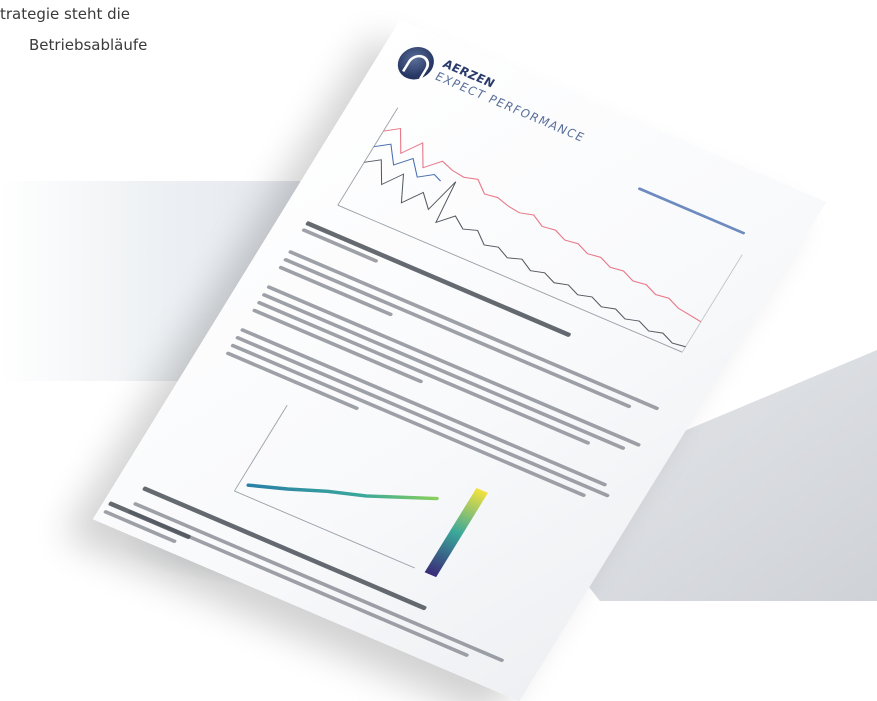 The image size is (877, 701). I want to click on intro-text-line-1: trategie steht die, so click(65, 14).